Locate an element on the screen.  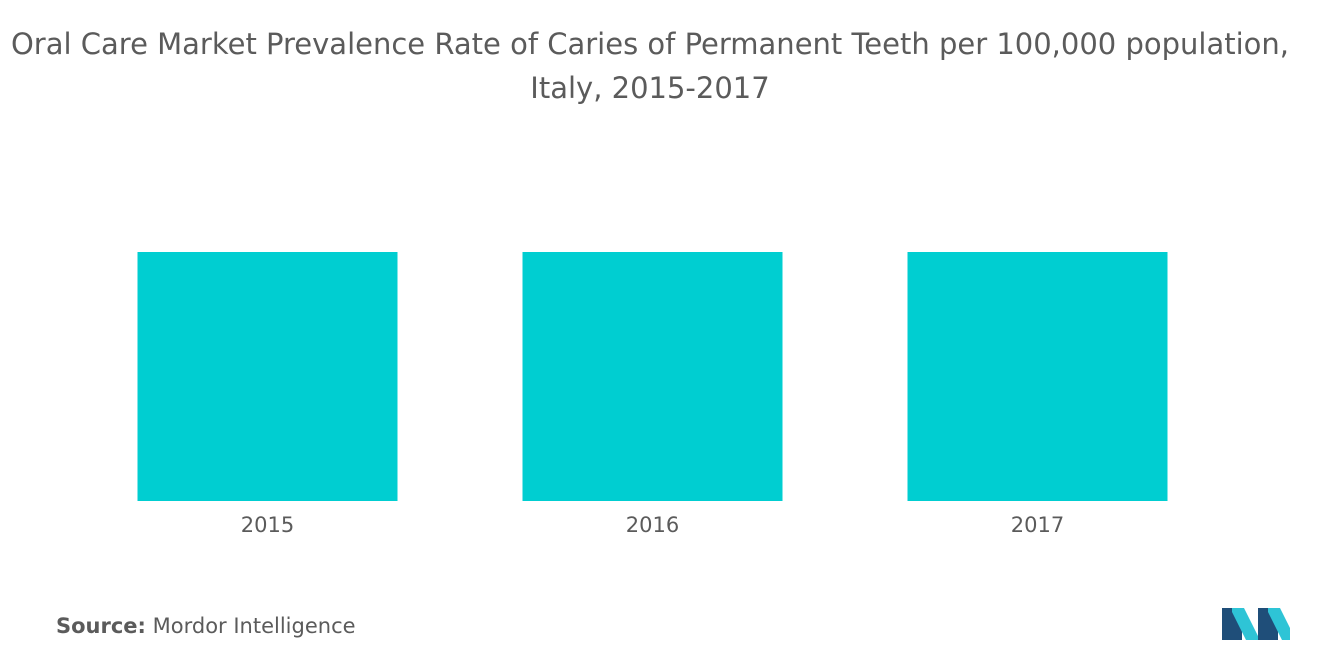
bar-2016 is located at coordinates (652, 376).